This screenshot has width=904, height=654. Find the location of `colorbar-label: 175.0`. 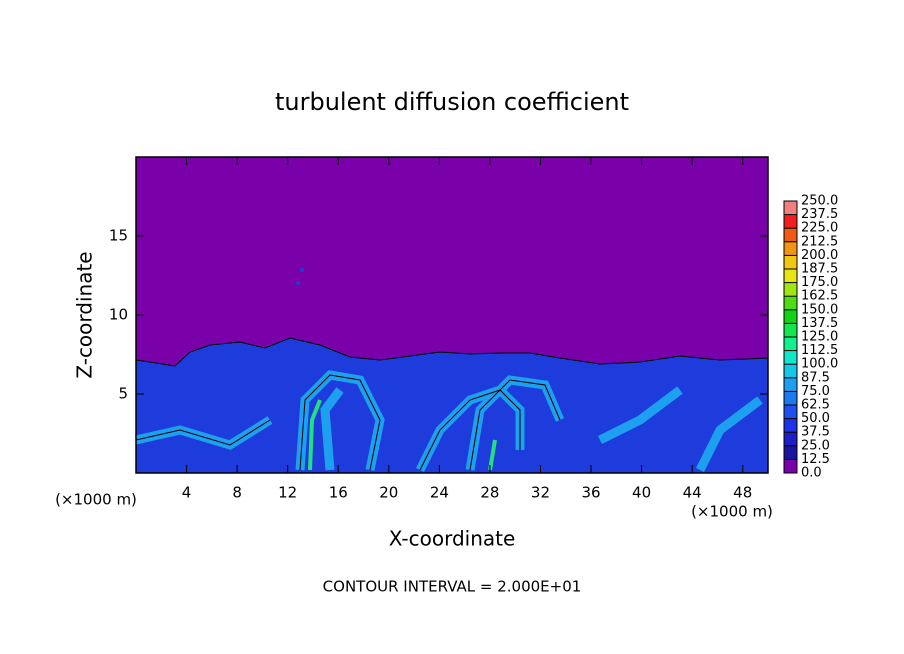

colorbar-label: 175.0 is located at coordinates (819, 282).